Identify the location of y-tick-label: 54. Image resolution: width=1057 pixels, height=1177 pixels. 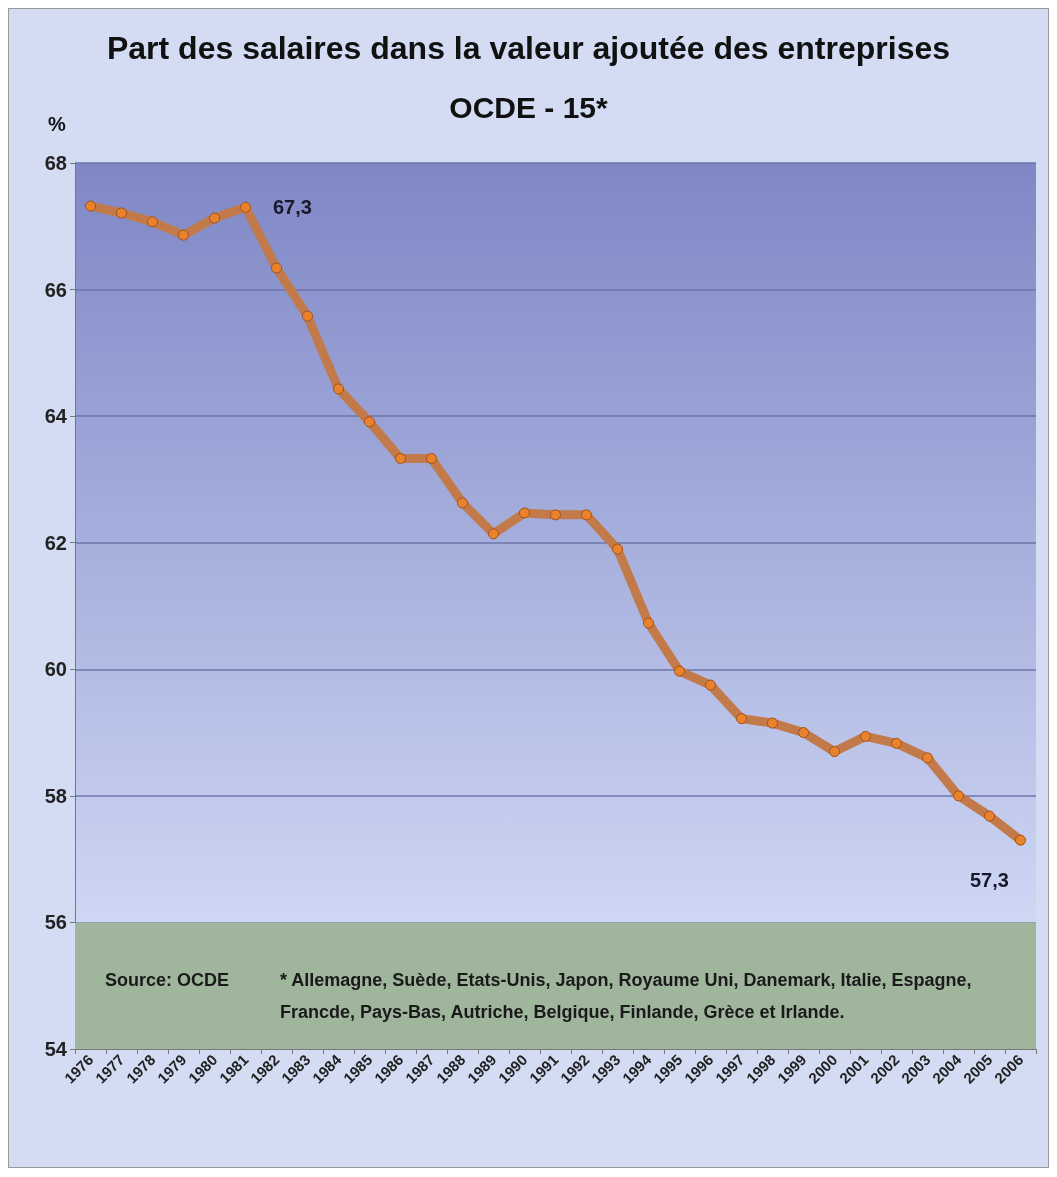
(56, 1049).